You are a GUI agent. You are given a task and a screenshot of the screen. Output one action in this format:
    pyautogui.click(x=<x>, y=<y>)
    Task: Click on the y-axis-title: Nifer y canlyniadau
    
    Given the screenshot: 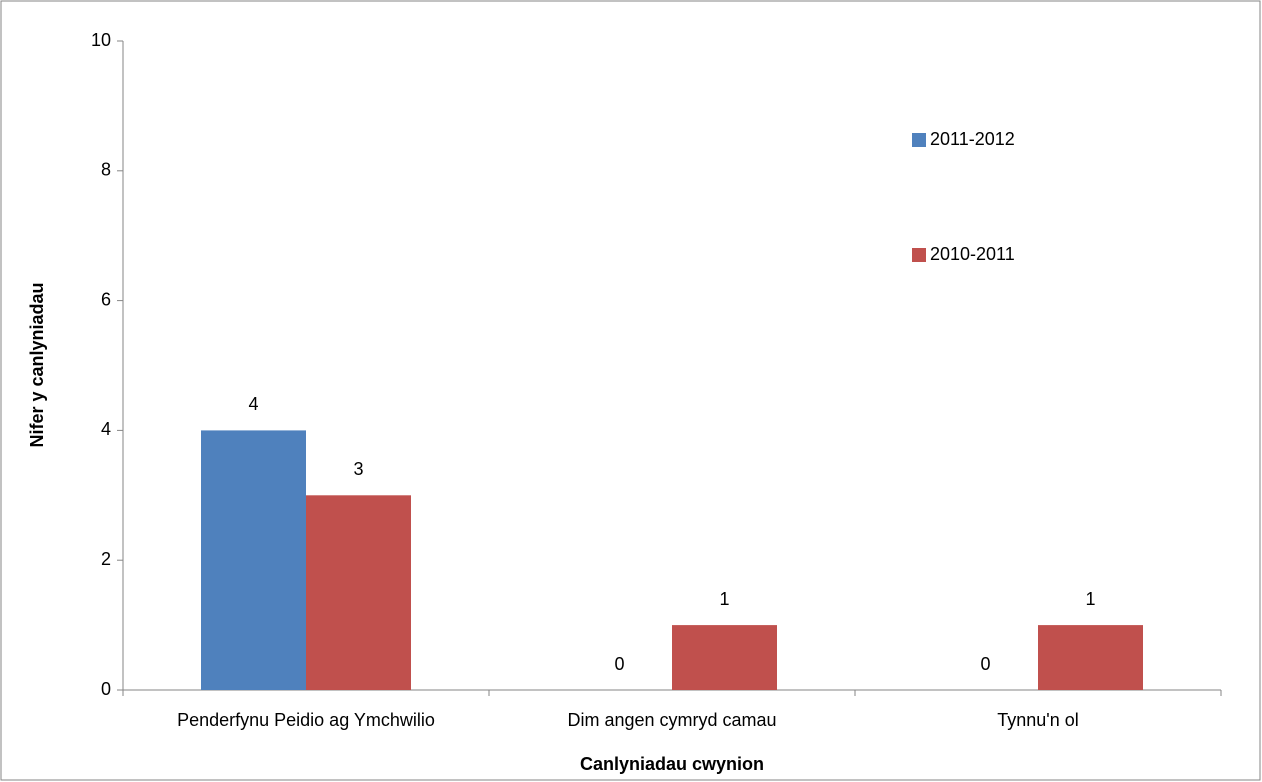 What is the action you would take?
    pyautogui.click(x=37, y=364)
    